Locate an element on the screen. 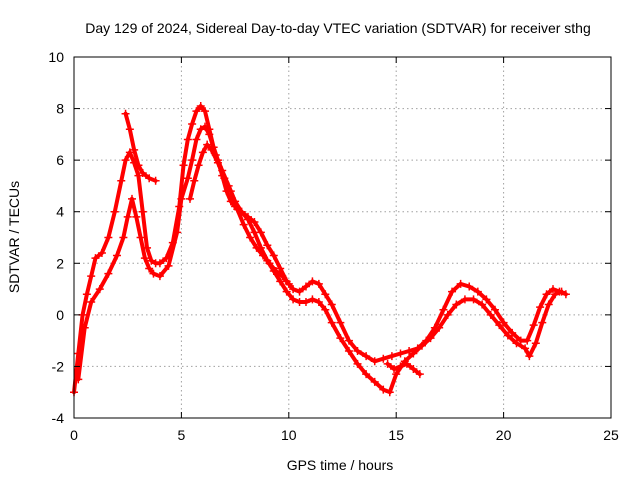 This screenshot has width=640, height=480. x-tick-label: 20 is located at coordinates (504, 435).